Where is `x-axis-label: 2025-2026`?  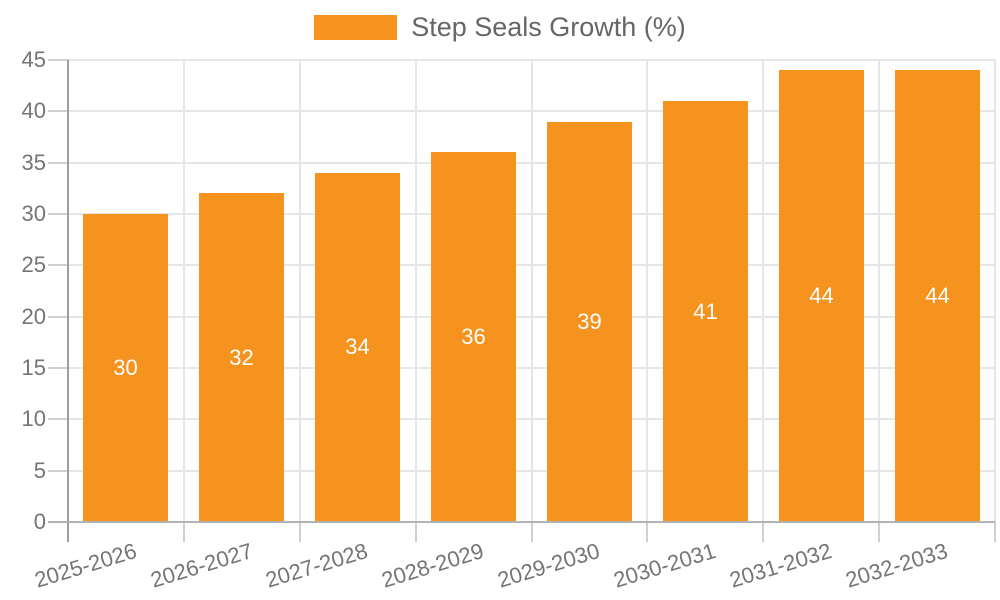
x-axis-label: 2025-2026 is located at coordinates (85, 565).